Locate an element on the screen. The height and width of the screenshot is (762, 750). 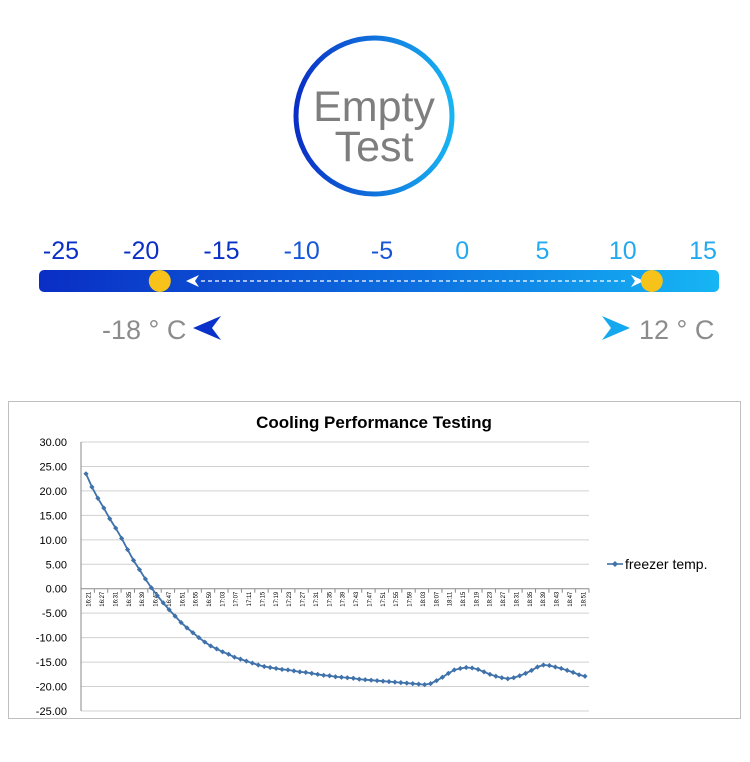
x-tick-label: 17:23 is located at coordinates (290, 599).